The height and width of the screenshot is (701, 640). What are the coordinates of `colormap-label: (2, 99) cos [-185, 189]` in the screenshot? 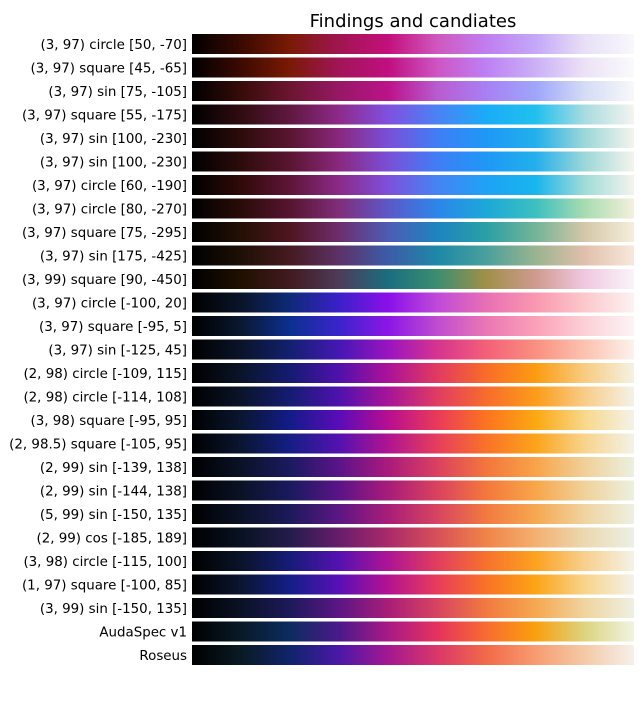 It's located at (112, 539).